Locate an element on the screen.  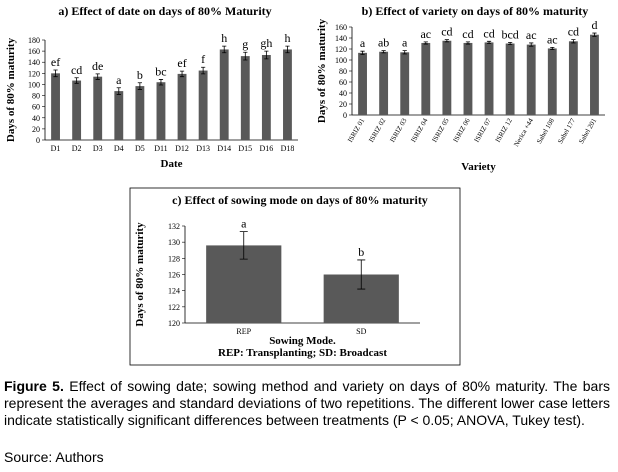
x-tick-label: SD is located at coordinates (361, 331).